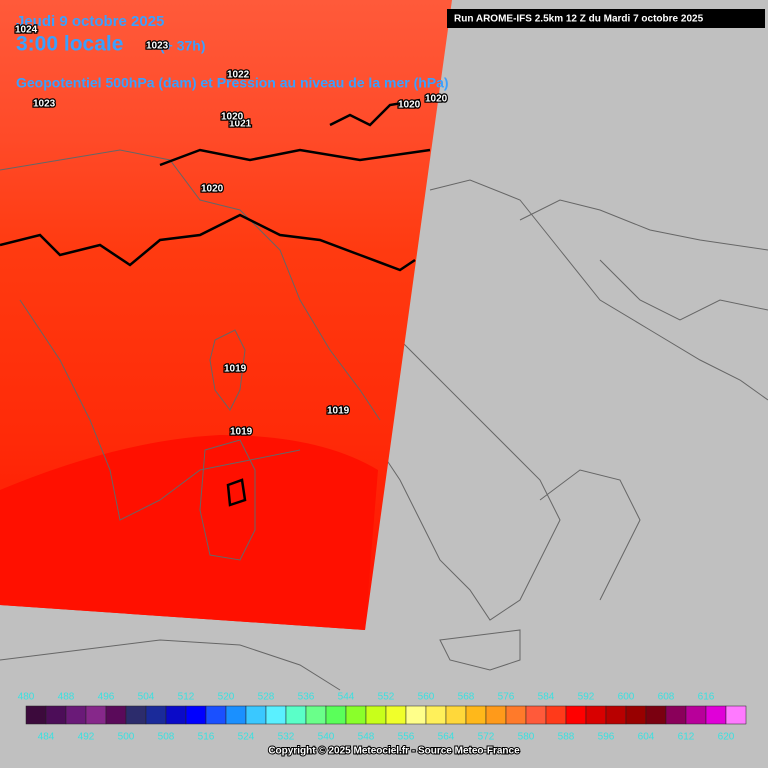 The width and height of the screenshot is (768, 768). I want to click on legend-label: 536, so click(306, 697).